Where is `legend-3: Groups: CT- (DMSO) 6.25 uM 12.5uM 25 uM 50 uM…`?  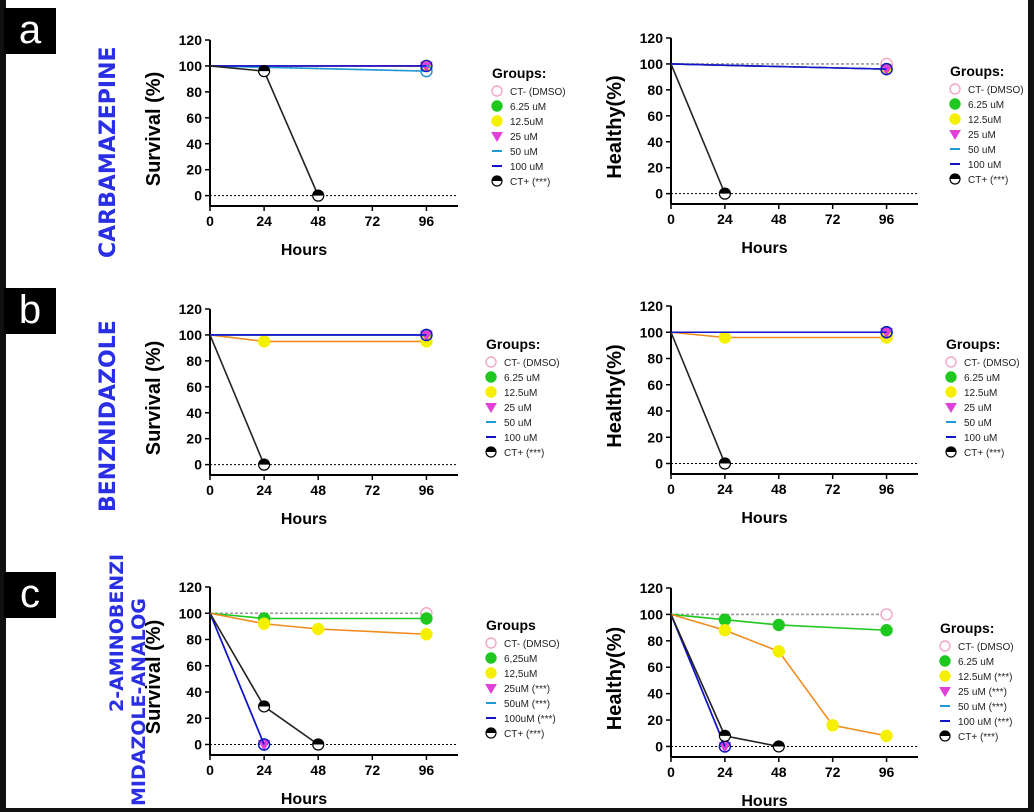
legend-3: Groups: CT- (DMSO) 6.25 uM 12.5uM 25 uM 50 uM… is located at coordinates (982, 397).